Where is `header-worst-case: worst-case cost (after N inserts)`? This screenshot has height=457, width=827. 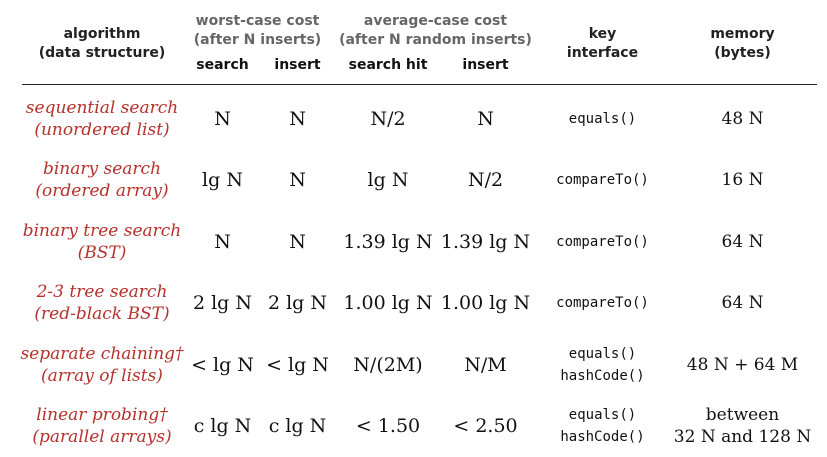 header-worst-case: worst-case cost (after N inserts) is located at coordinates (257, 31).